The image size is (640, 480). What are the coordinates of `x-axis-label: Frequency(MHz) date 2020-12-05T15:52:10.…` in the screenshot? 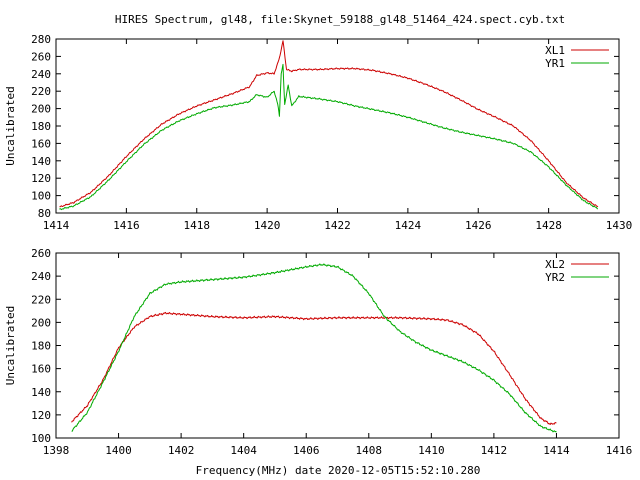 It's located at (338, 470).